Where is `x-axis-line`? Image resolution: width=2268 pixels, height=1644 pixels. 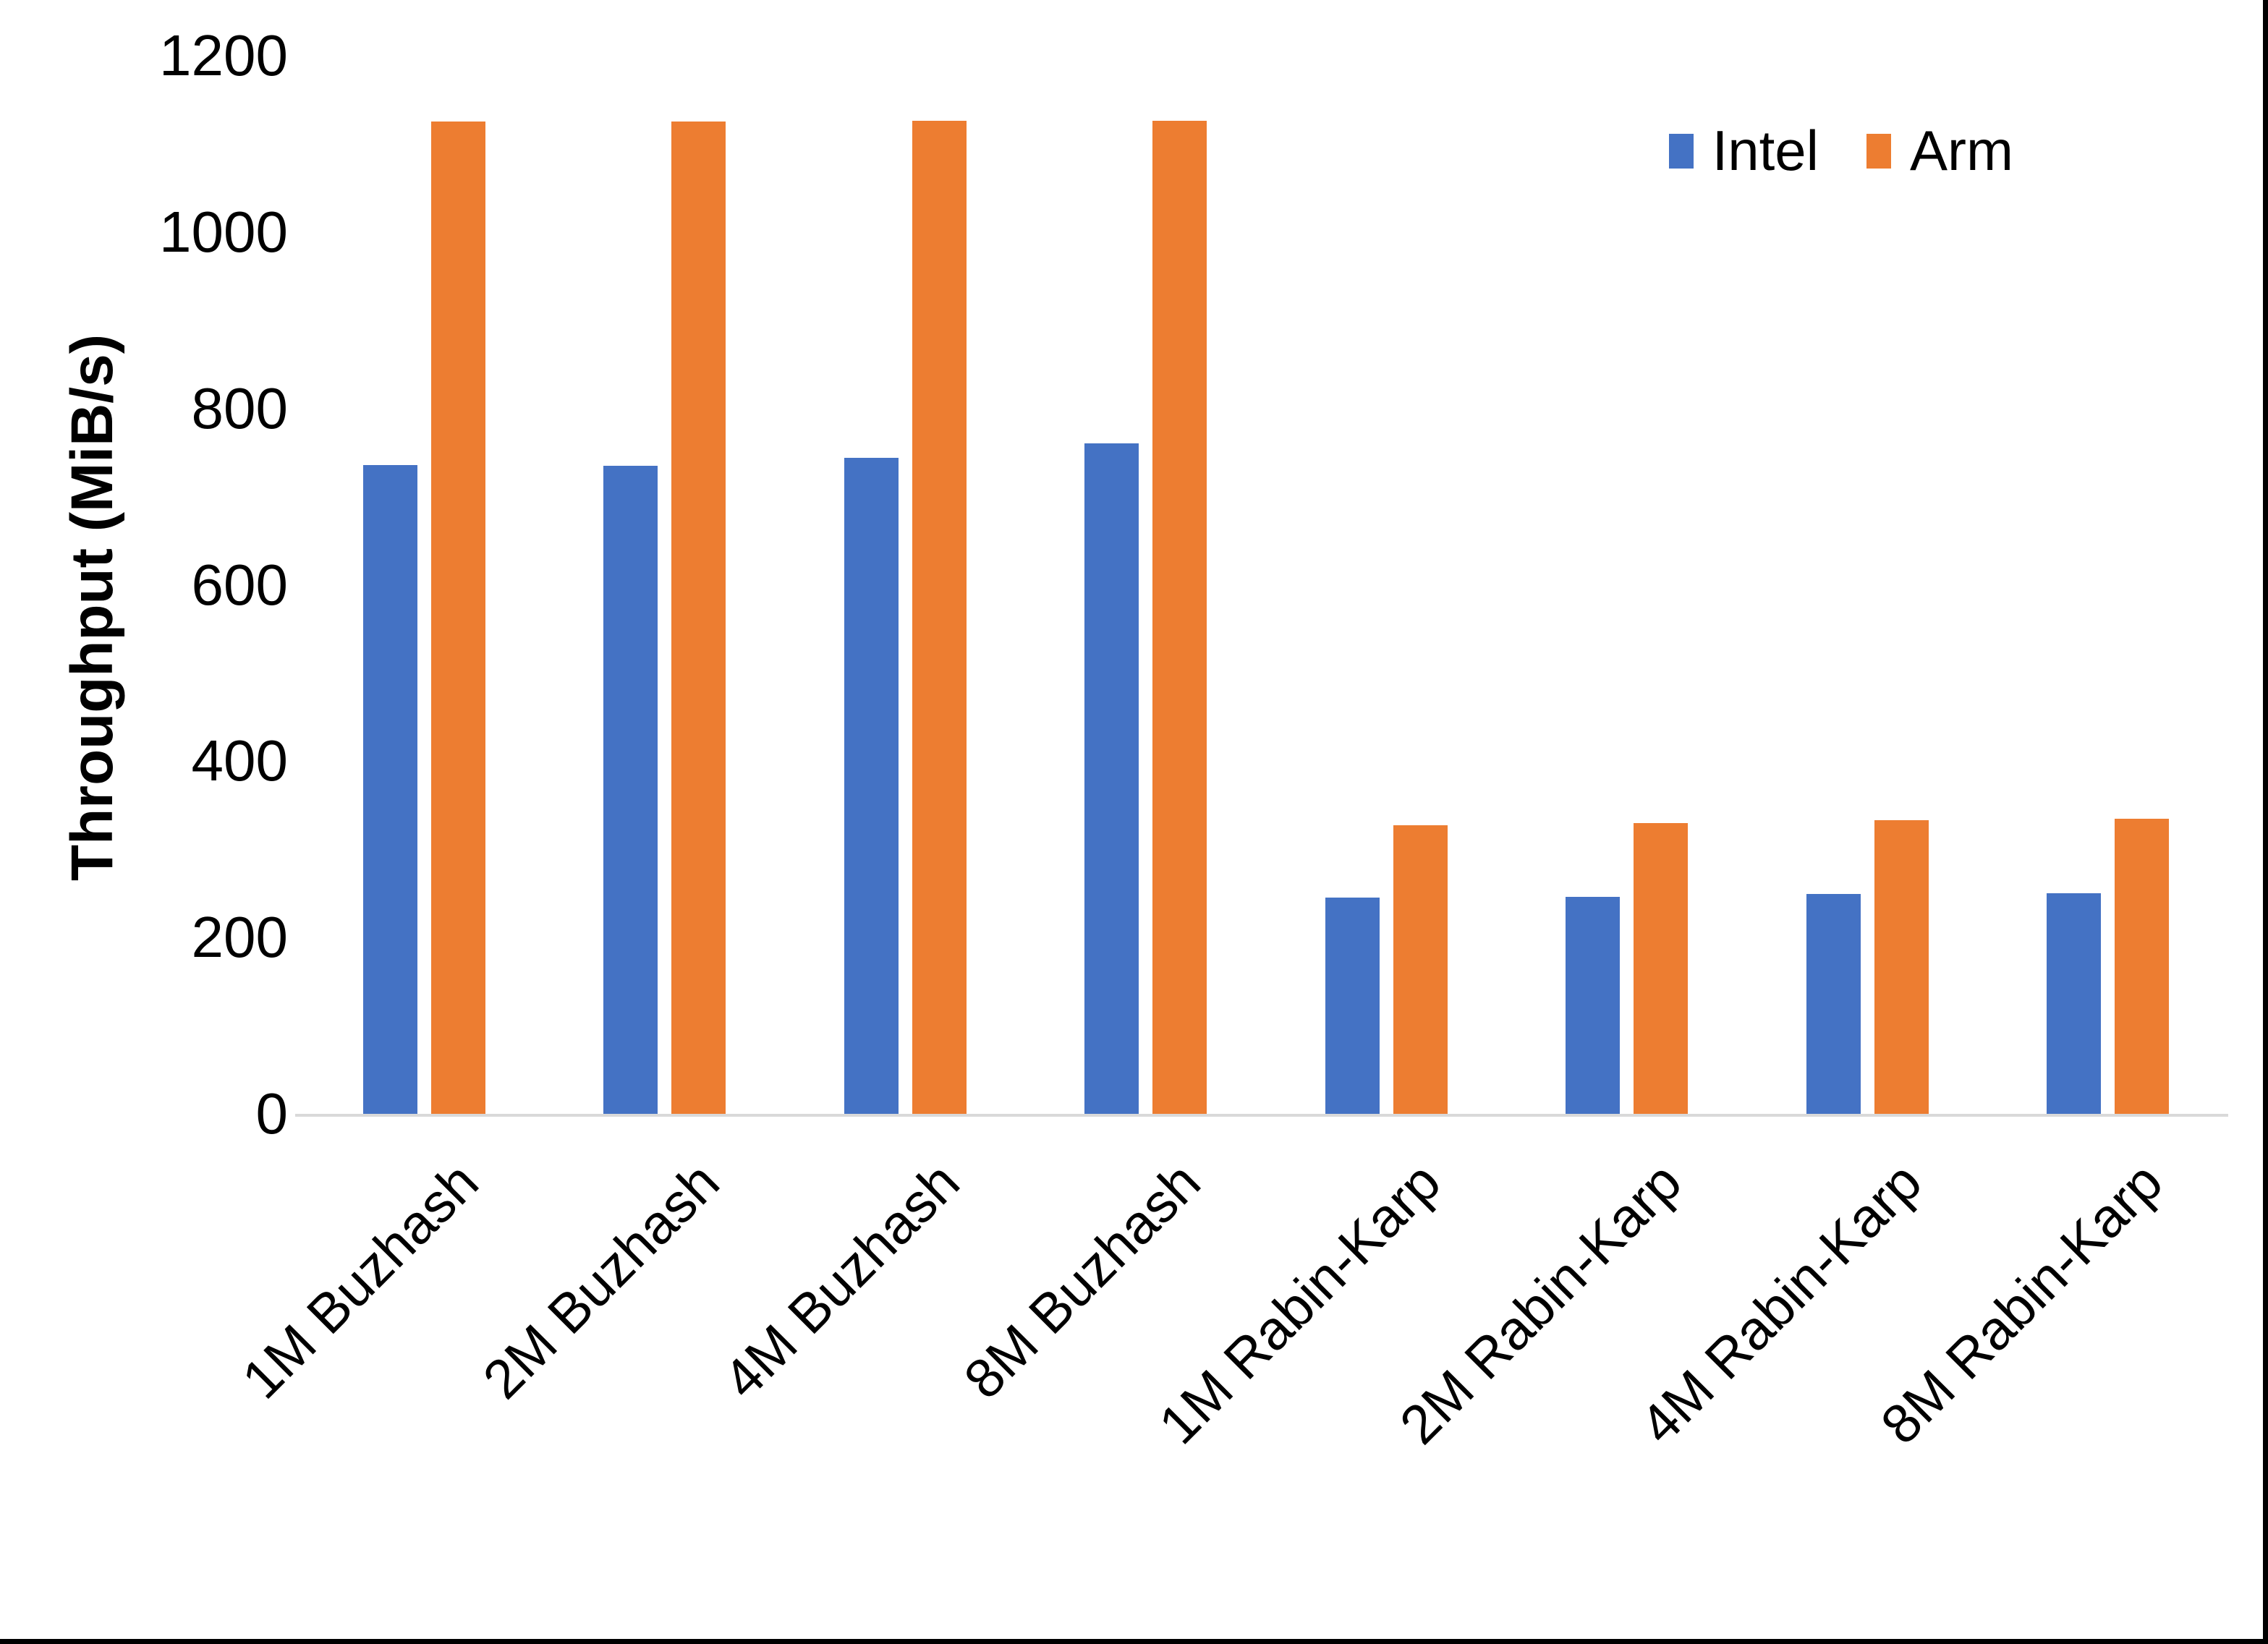 x-axis-line is located at coordinates (1261, 1115).